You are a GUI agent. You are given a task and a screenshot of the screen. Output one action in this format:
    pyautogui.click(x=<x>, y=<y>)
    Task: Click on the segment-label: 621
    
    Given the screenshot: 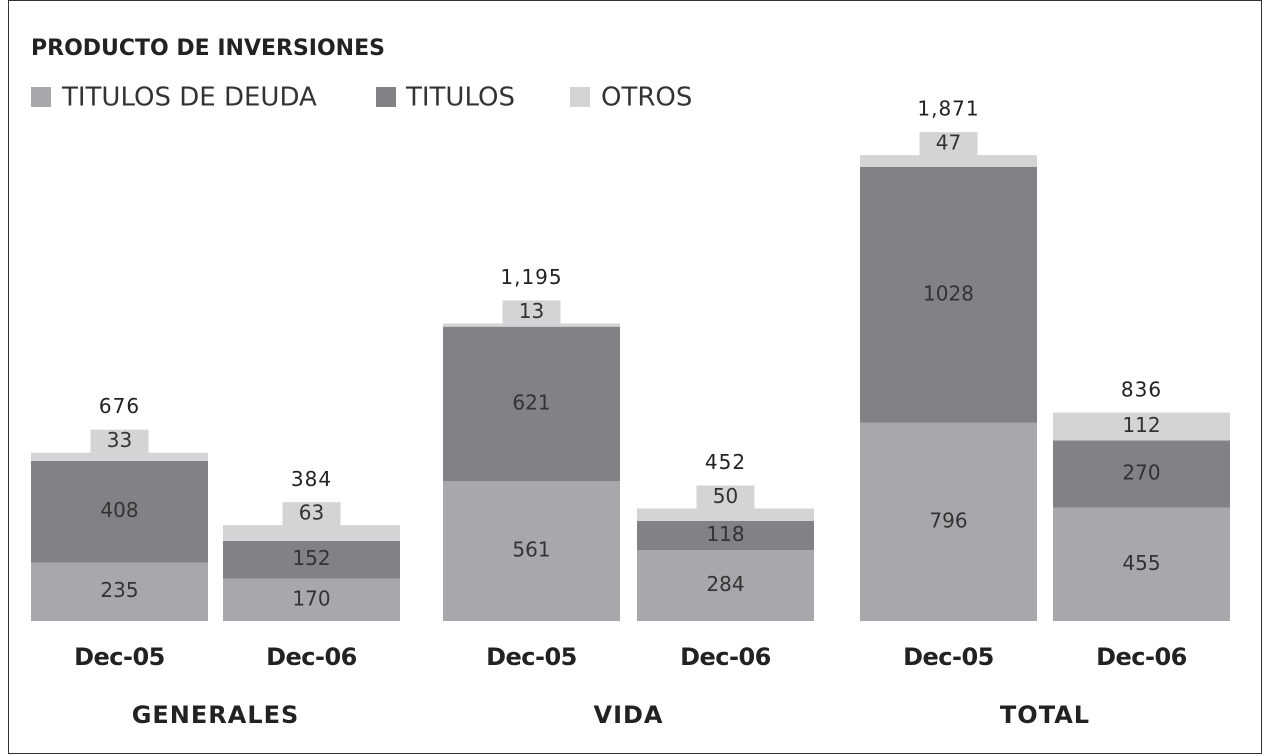 What is the action you would take?
    pyautogui.click(x=531, y=402)
    